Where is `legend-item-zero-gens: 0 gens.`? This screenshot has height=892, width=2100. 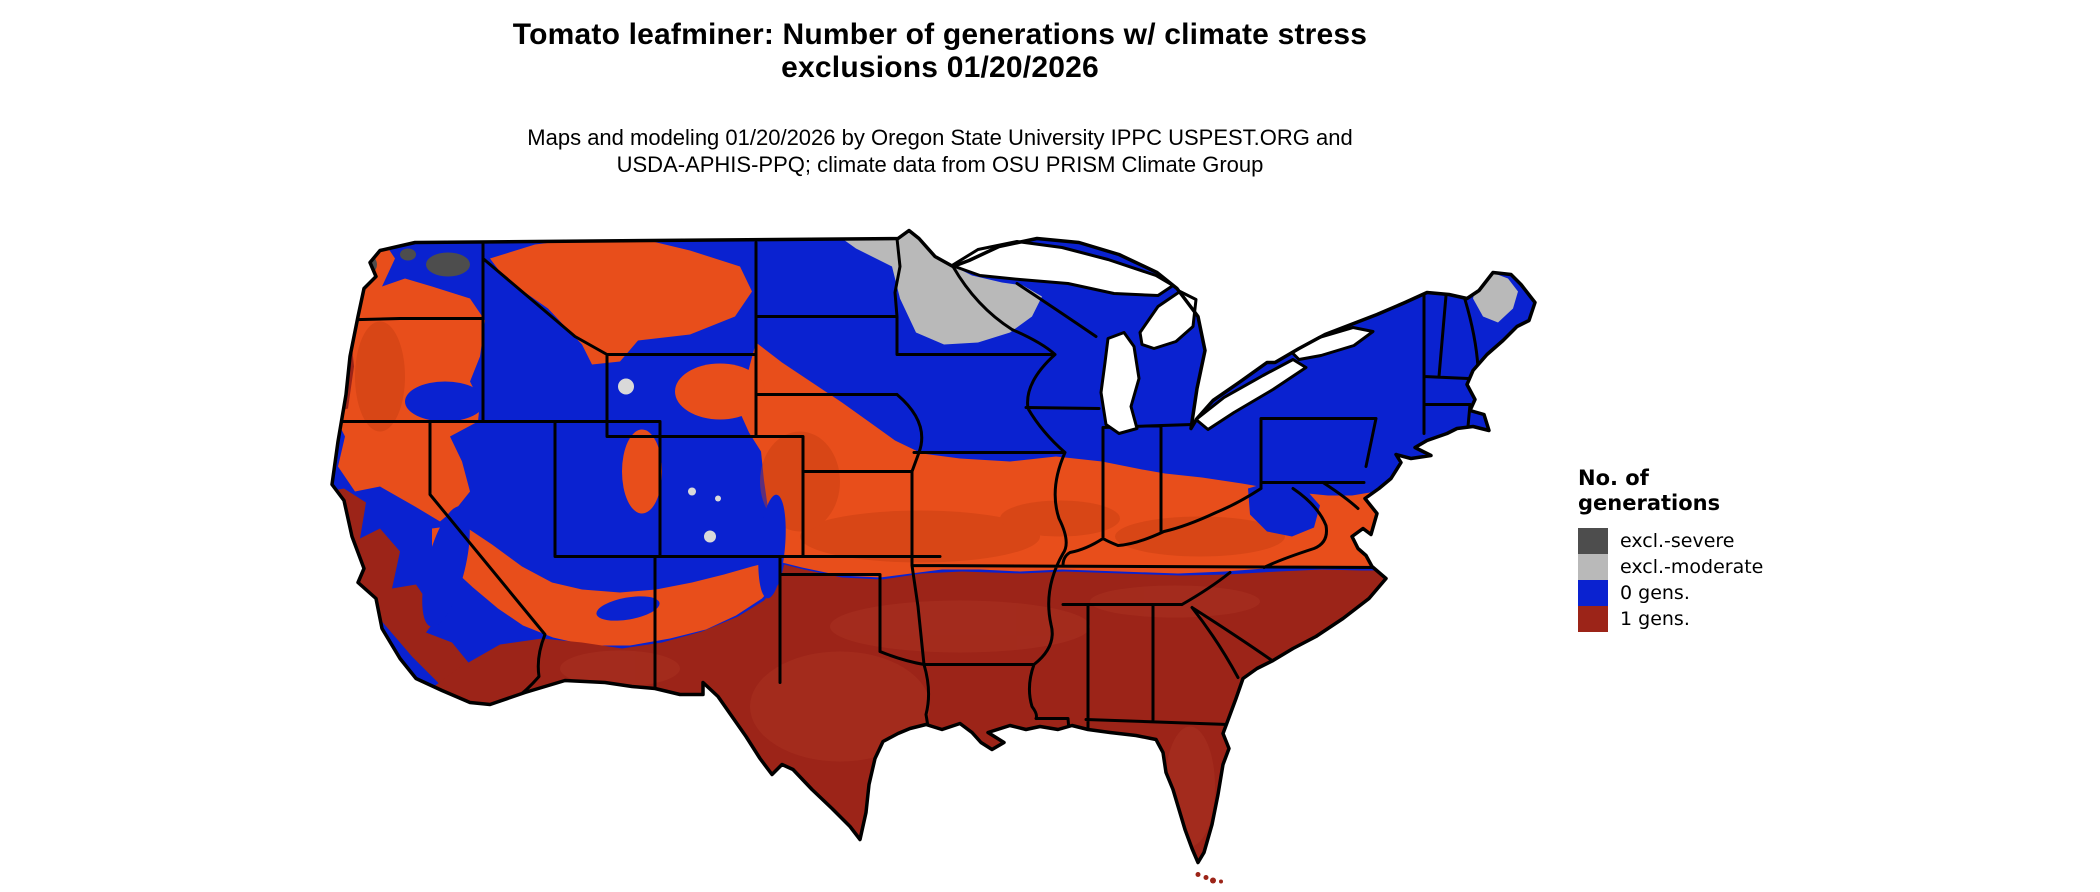
legend-item-zero-gens: 0 gens. is located at coordinates (1728, 593).